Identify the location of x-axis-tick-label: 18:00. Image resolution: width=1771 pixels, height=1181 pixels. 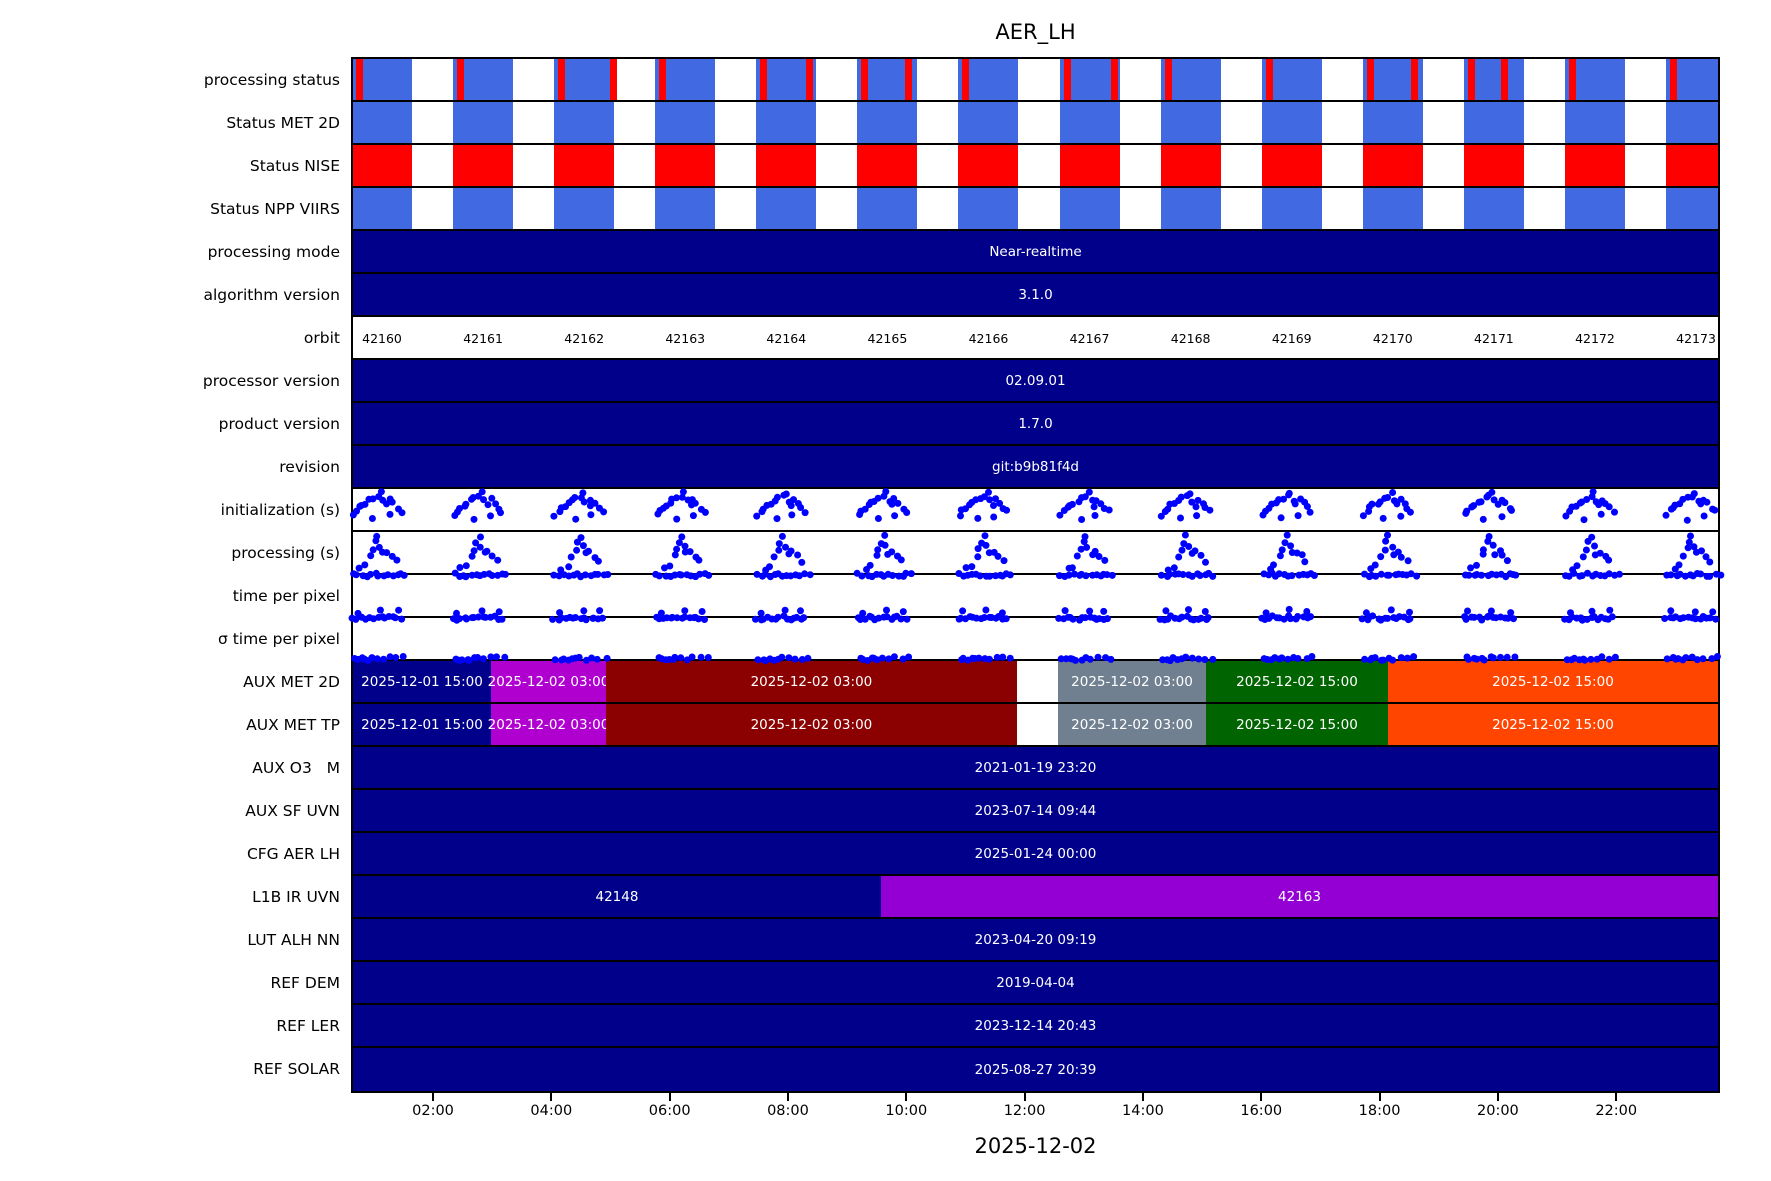
(1379, 1111).